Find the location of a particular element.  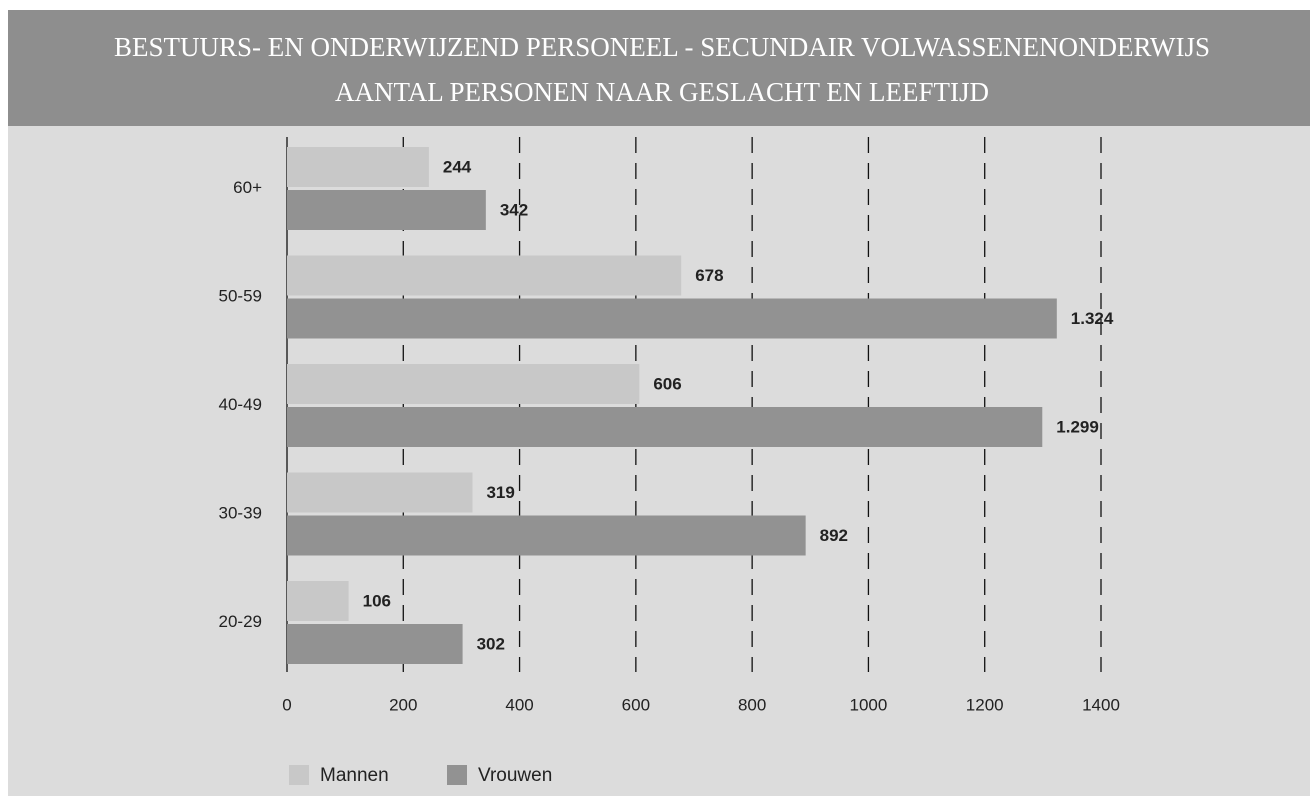

y-tick-label: 20-29 is located at coordinates (240, 621).